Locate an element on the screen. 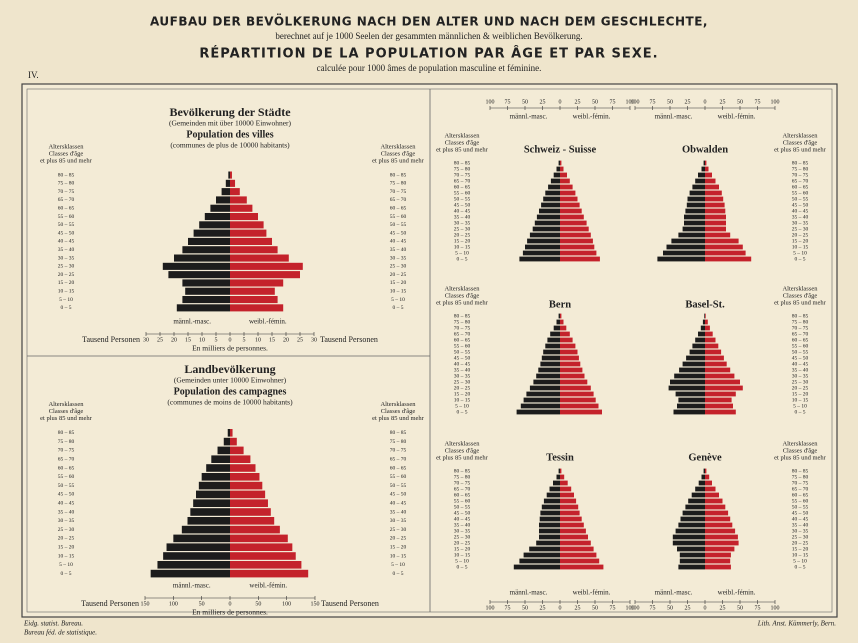 The width and height of the screenshot is (858, 643). x-tick-label: 20 is located at coordinates (286, 340).